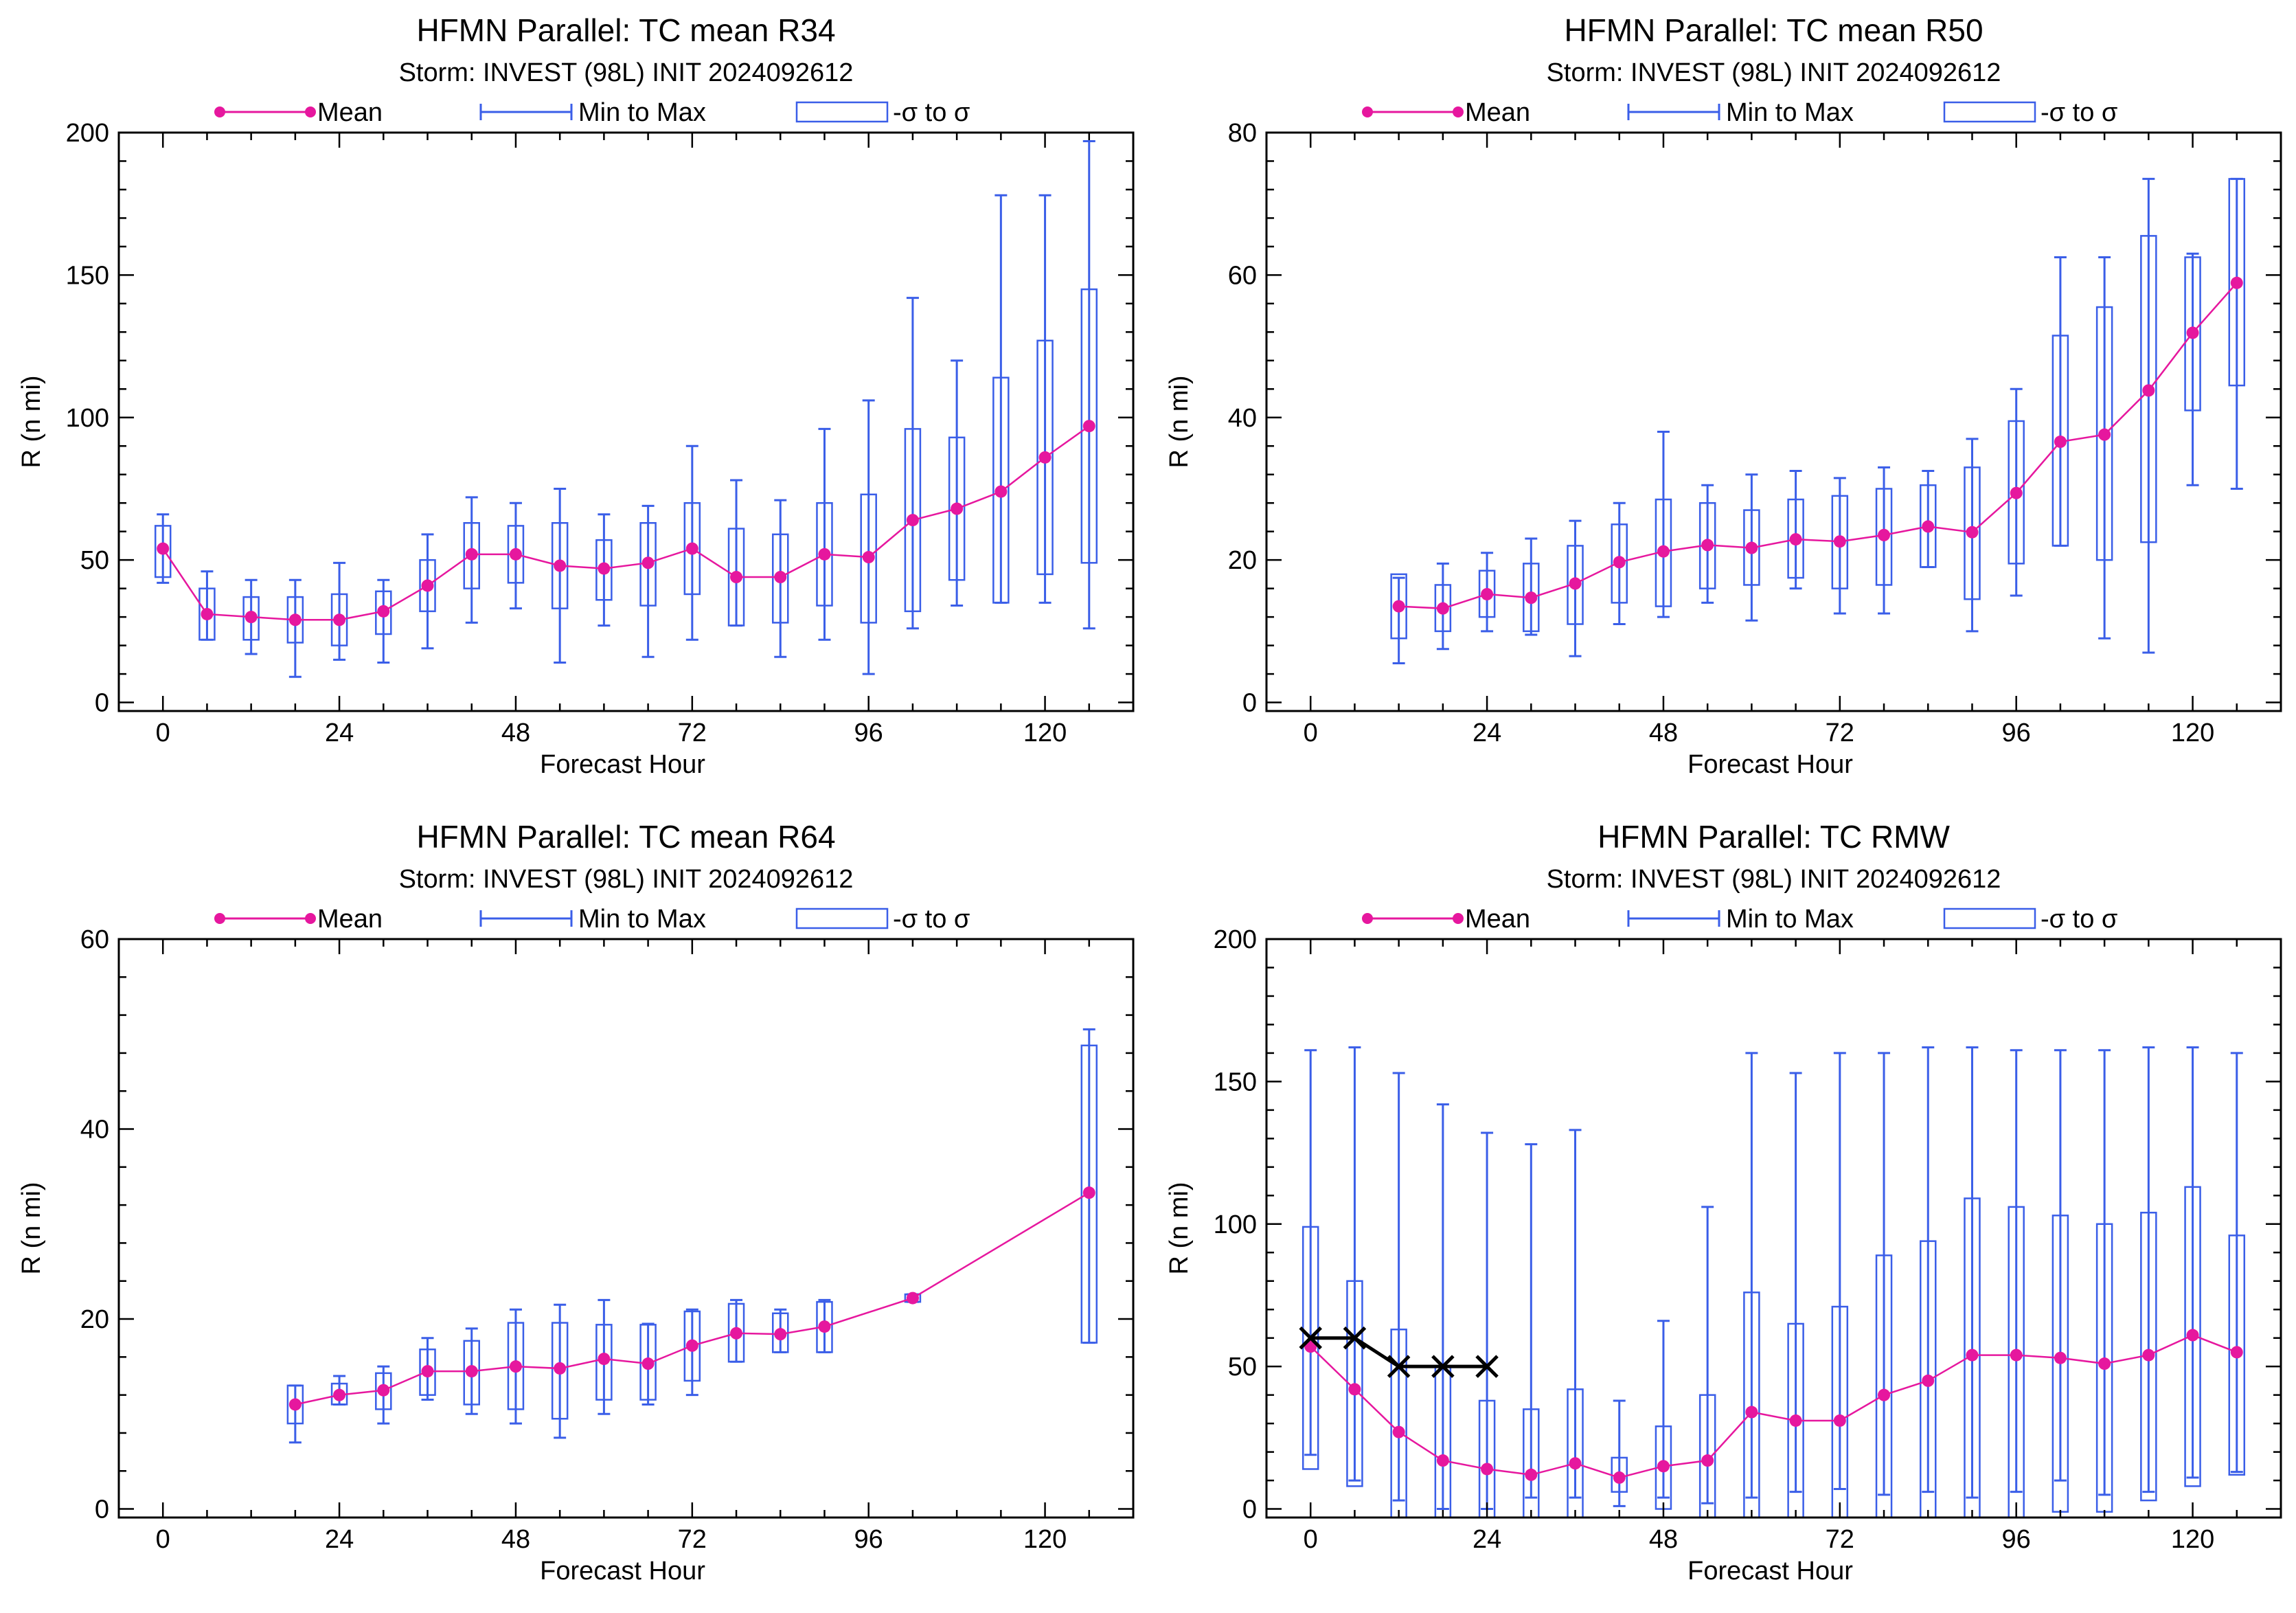 Image resolution: width=2296 pixels, height=1613 pixels. Describe the element at coordinates (1235, 1082) in the screenshot. I see `y-tick-label: 150` at that location.